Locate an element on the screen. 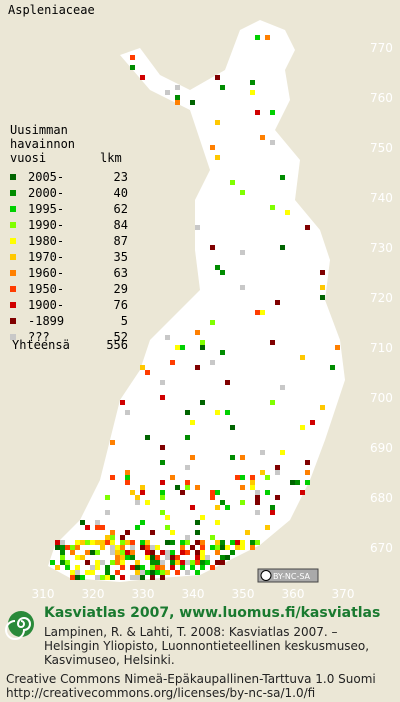 Image resolution: width=400 pixels, height=702 pixels. legend-count-heading: lkm is located at coordinates (111, 158).